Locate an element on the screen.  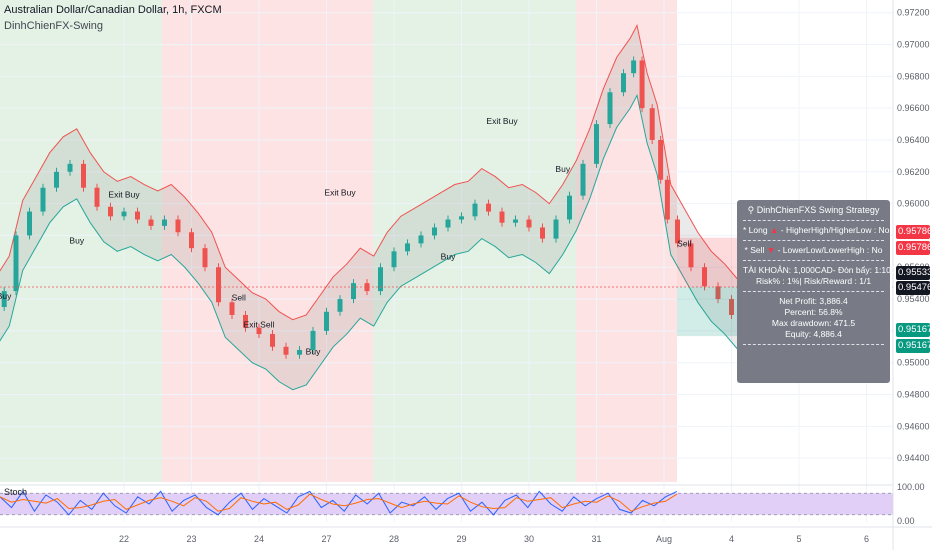
indicator-name: DinhChienFX-Swing is located at coordinates (54, 26).